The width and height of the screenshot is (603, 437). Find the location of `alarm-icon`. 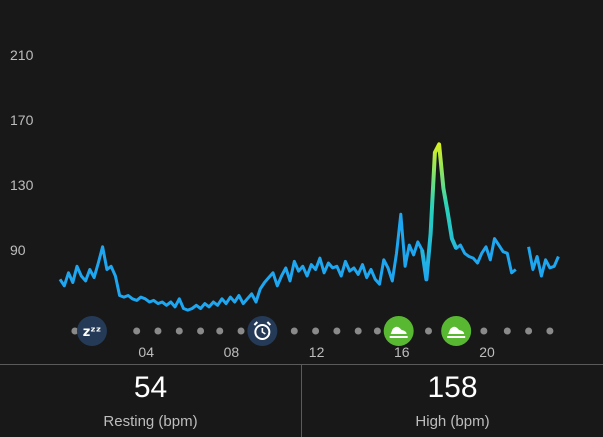

alarm-icon is located at coordinates (262, 331).